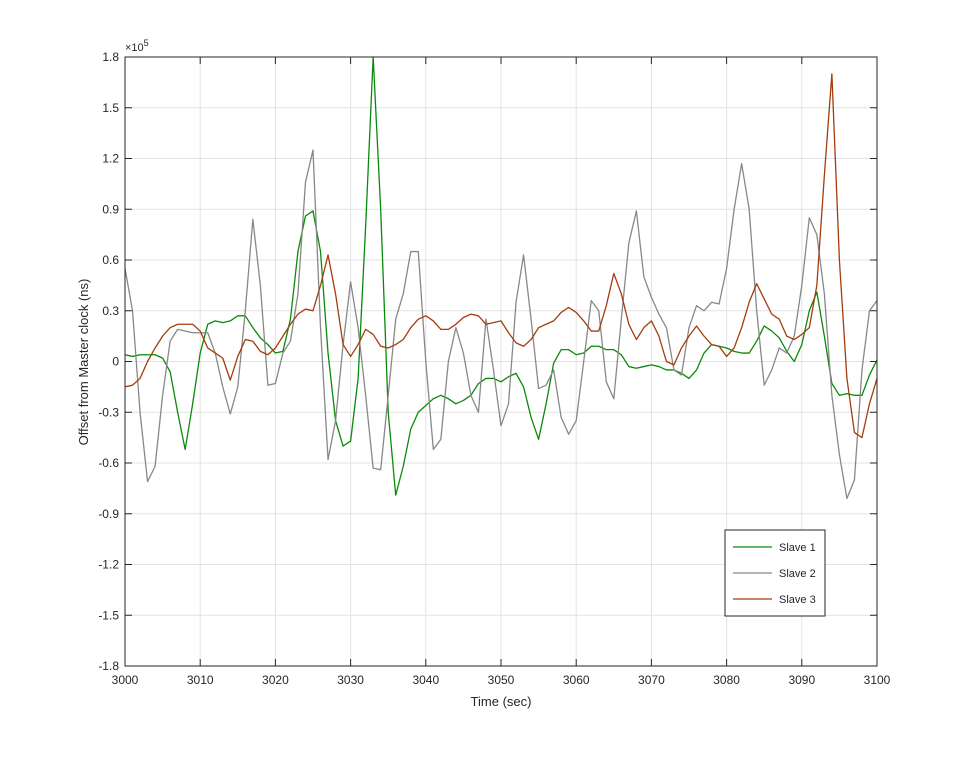  Describe the element at coordinates (797, 574) in the screenshot. I see `legend-label: Slave 2` at that location.